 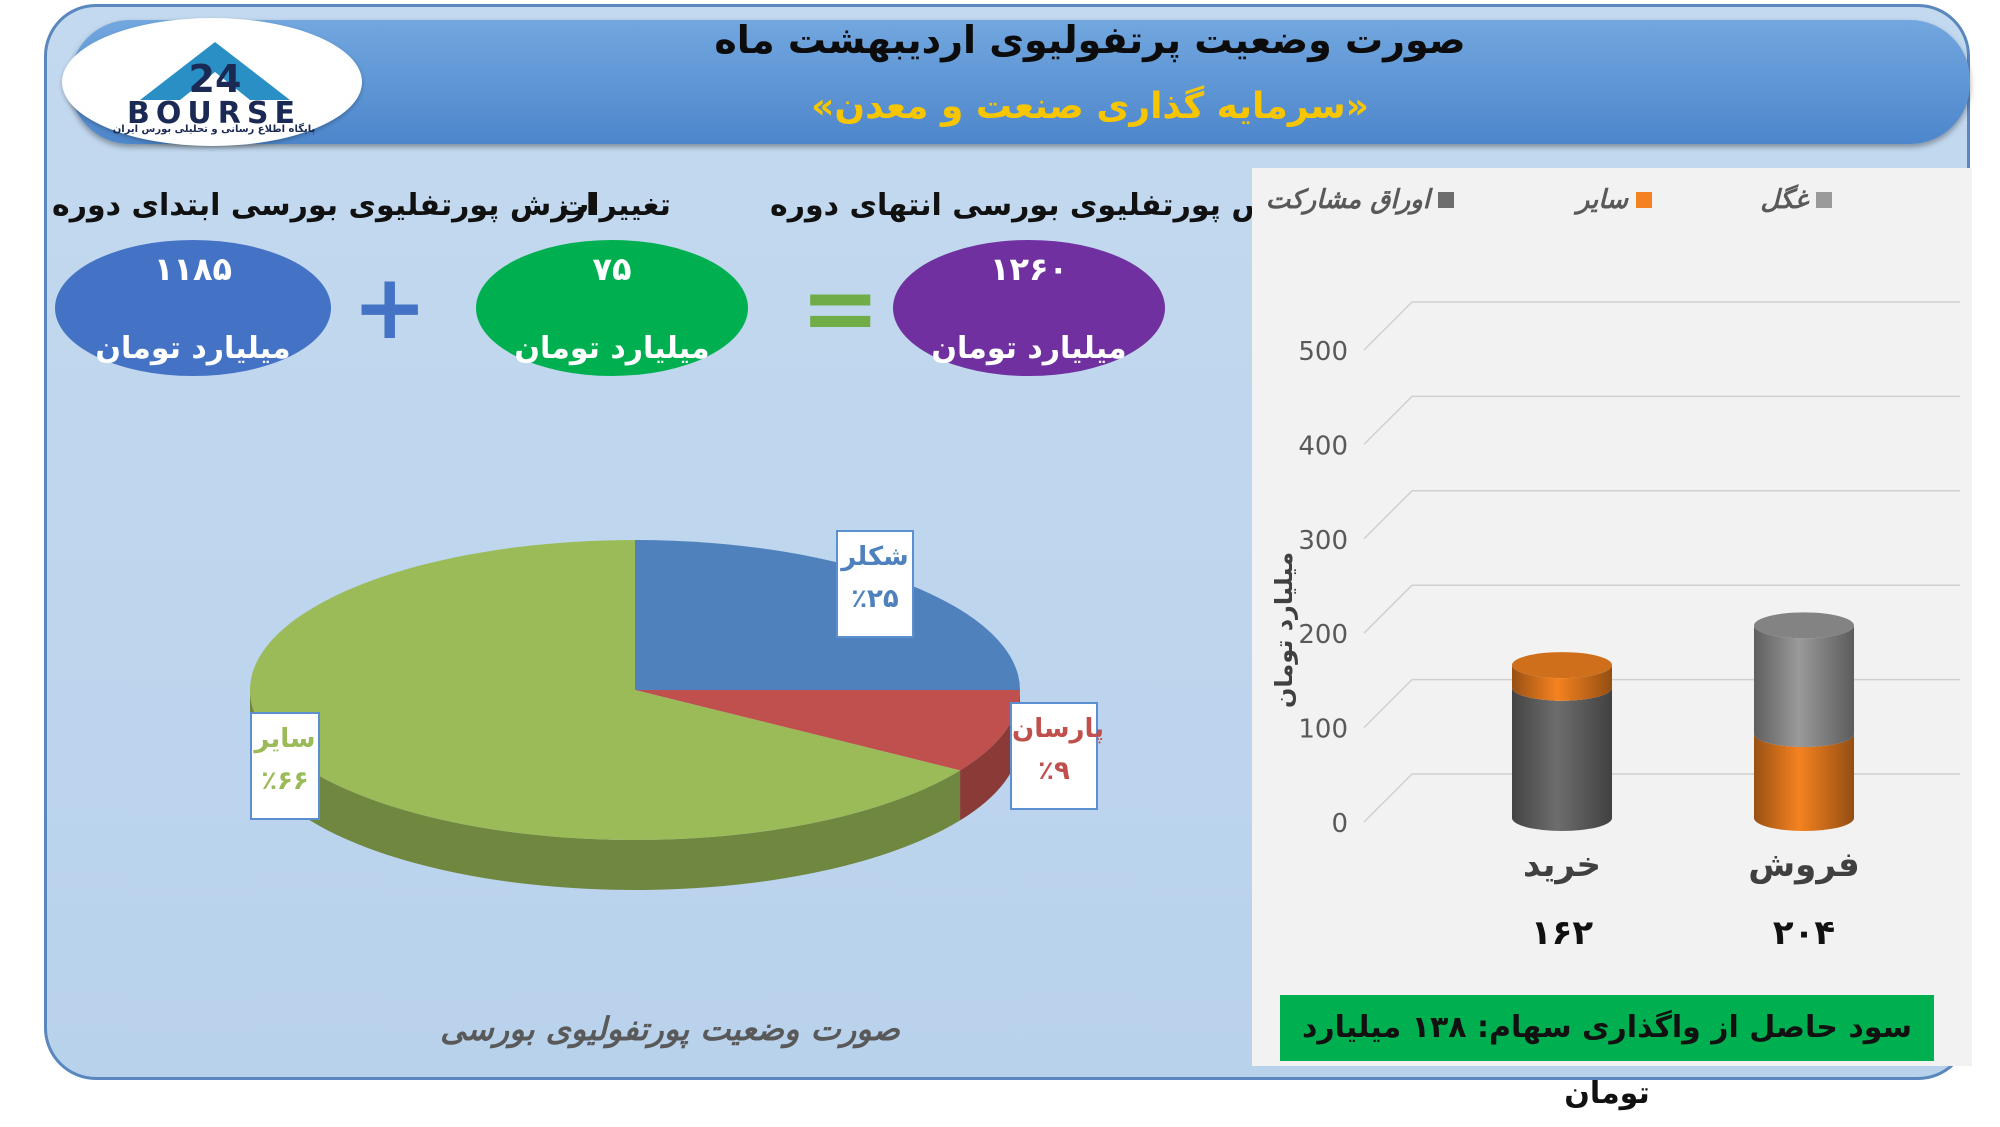 I want to click on pie-label-other: سایر, so click(x=285, y=739).